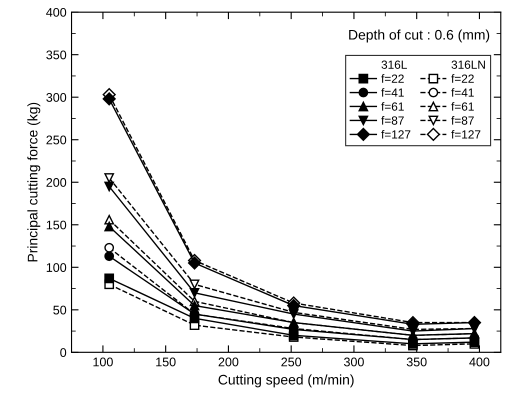  What do you see at coordinates (56, 225) in the screenshot?
I see `y-tick-label: 150` at bounding box center [56, 225].